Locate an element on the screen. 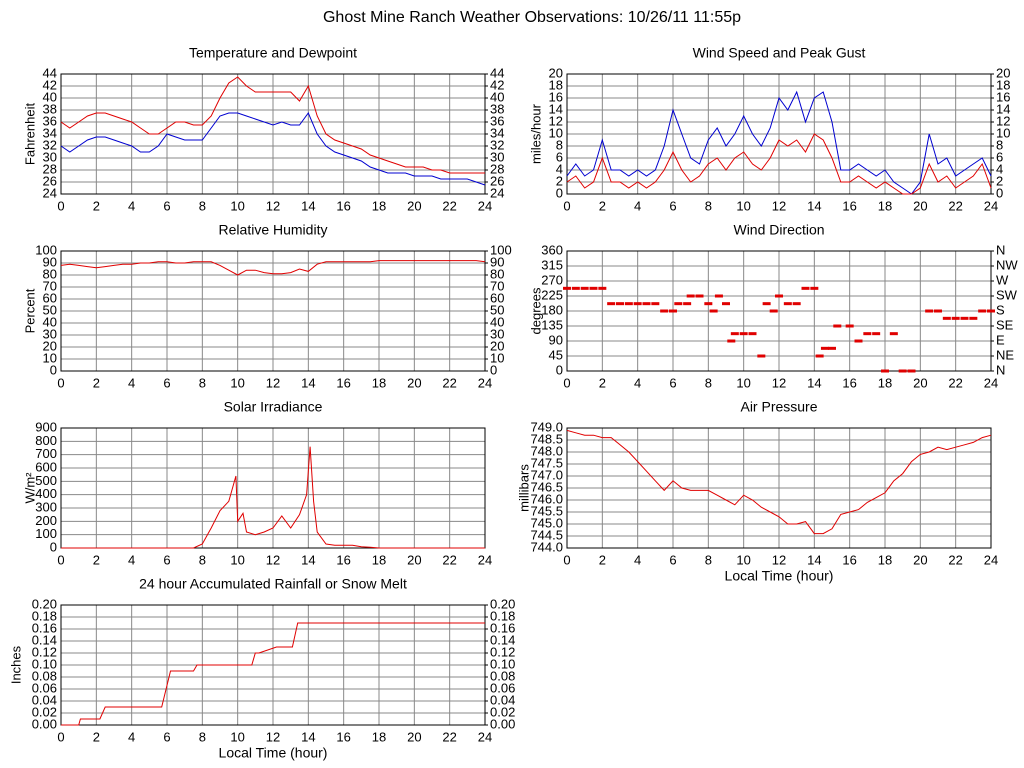  y-tick-label: 748.0 is located at coordinates (546, 450).